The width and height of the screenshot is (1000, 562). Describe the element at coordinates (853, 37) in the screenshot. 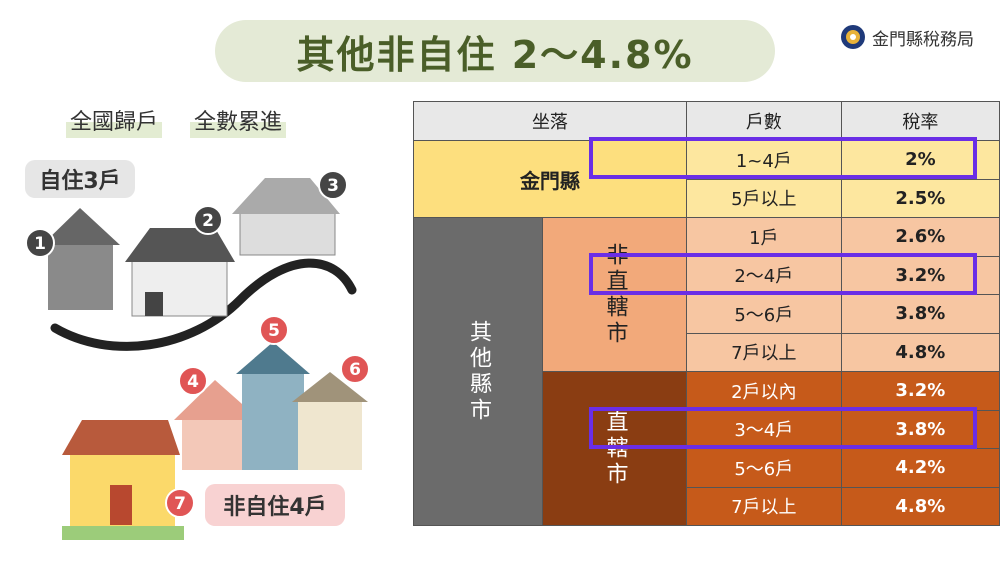

I see `logo` at that location.